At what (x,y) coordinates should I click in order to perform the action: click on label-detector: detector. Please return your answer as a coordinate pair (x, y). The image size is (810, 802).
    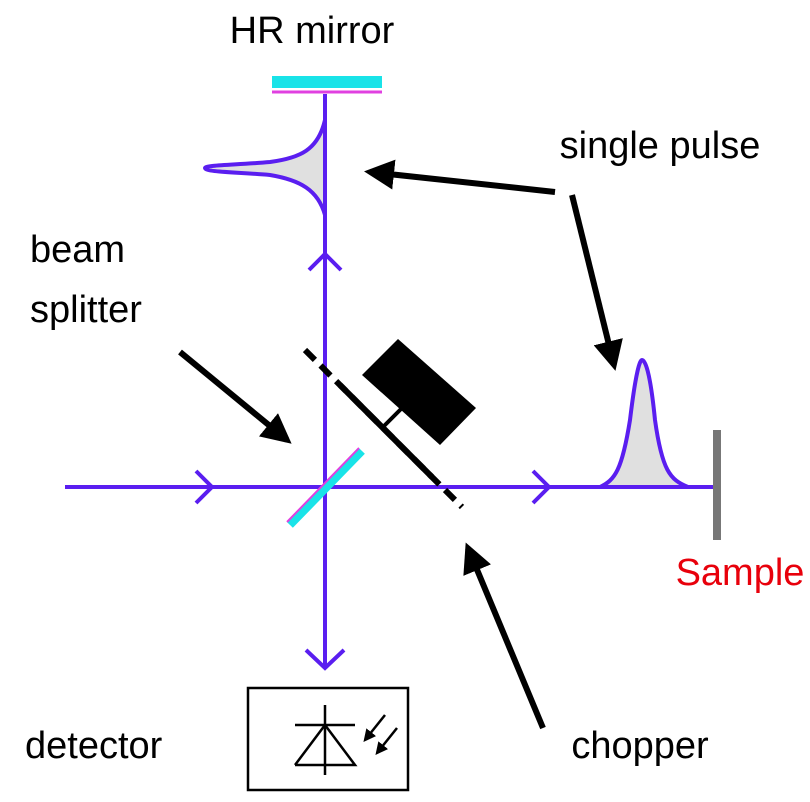
    Looking at the image, I should click on (94, 746).